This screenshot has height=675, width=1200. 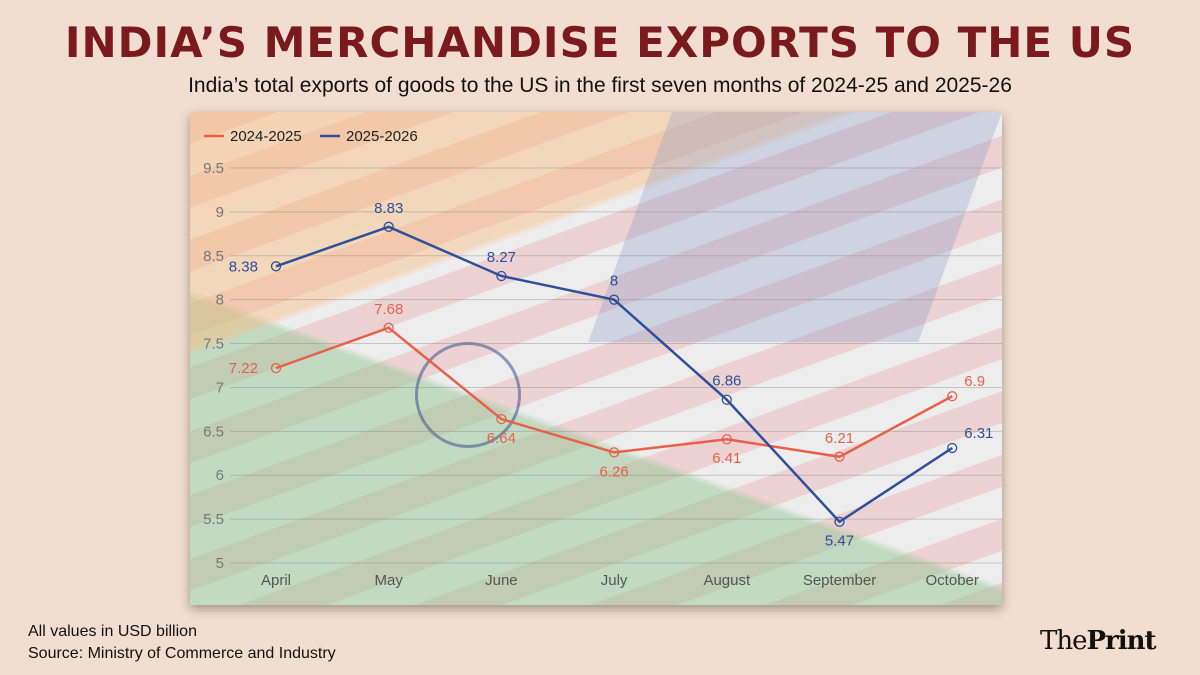 I want to click on data-label: 6.86, so click(x=726, y=381).